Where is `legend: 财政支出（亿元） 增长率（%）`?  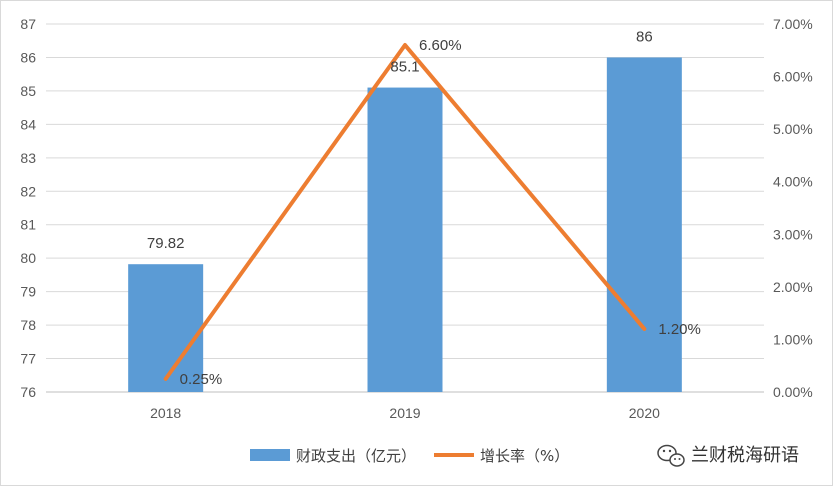
legend: 财政支出（亿元） 增长率（%） is located at coordinates (409, 456).